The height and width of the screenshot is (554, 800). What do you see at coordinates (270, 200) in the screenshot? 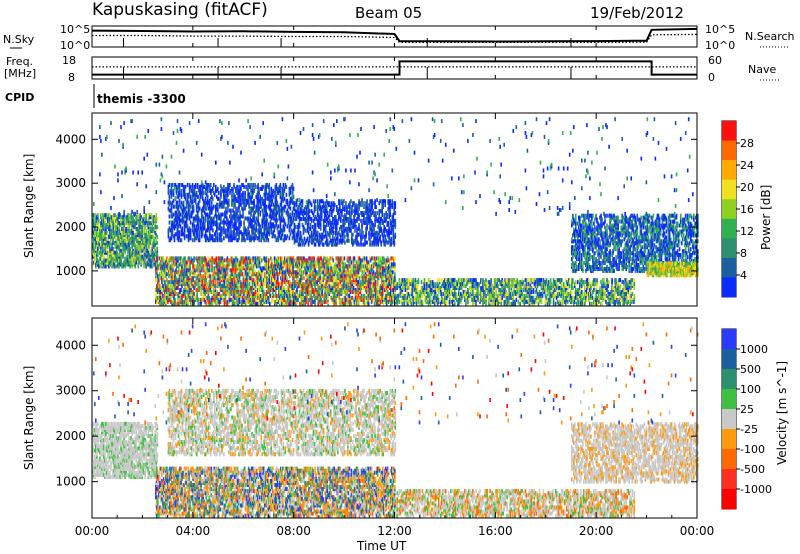
I see `cell-2060` at bounding box center [270, 200].